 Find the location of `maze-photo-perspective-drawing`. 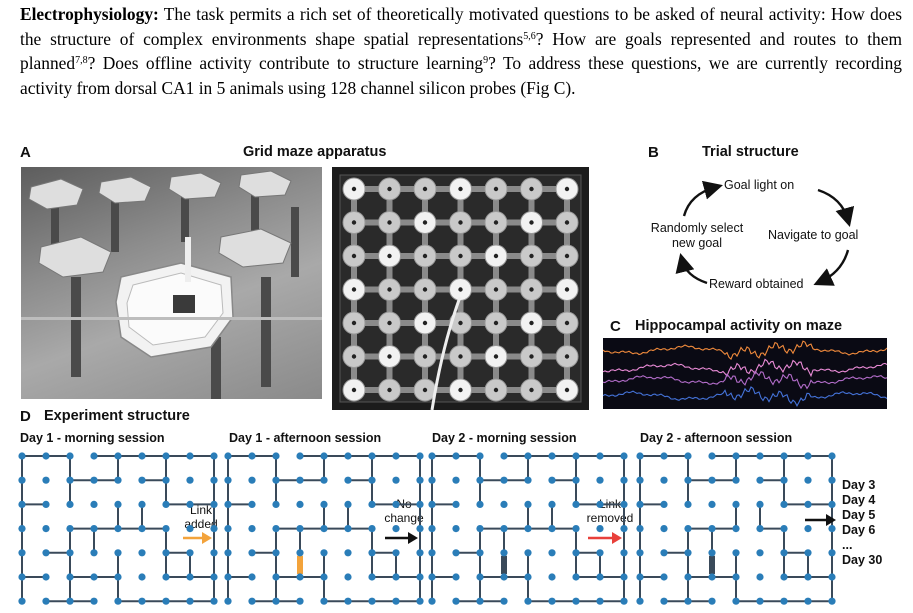

maze-photo-perspective-drawing is located at coordinates (171, 284).